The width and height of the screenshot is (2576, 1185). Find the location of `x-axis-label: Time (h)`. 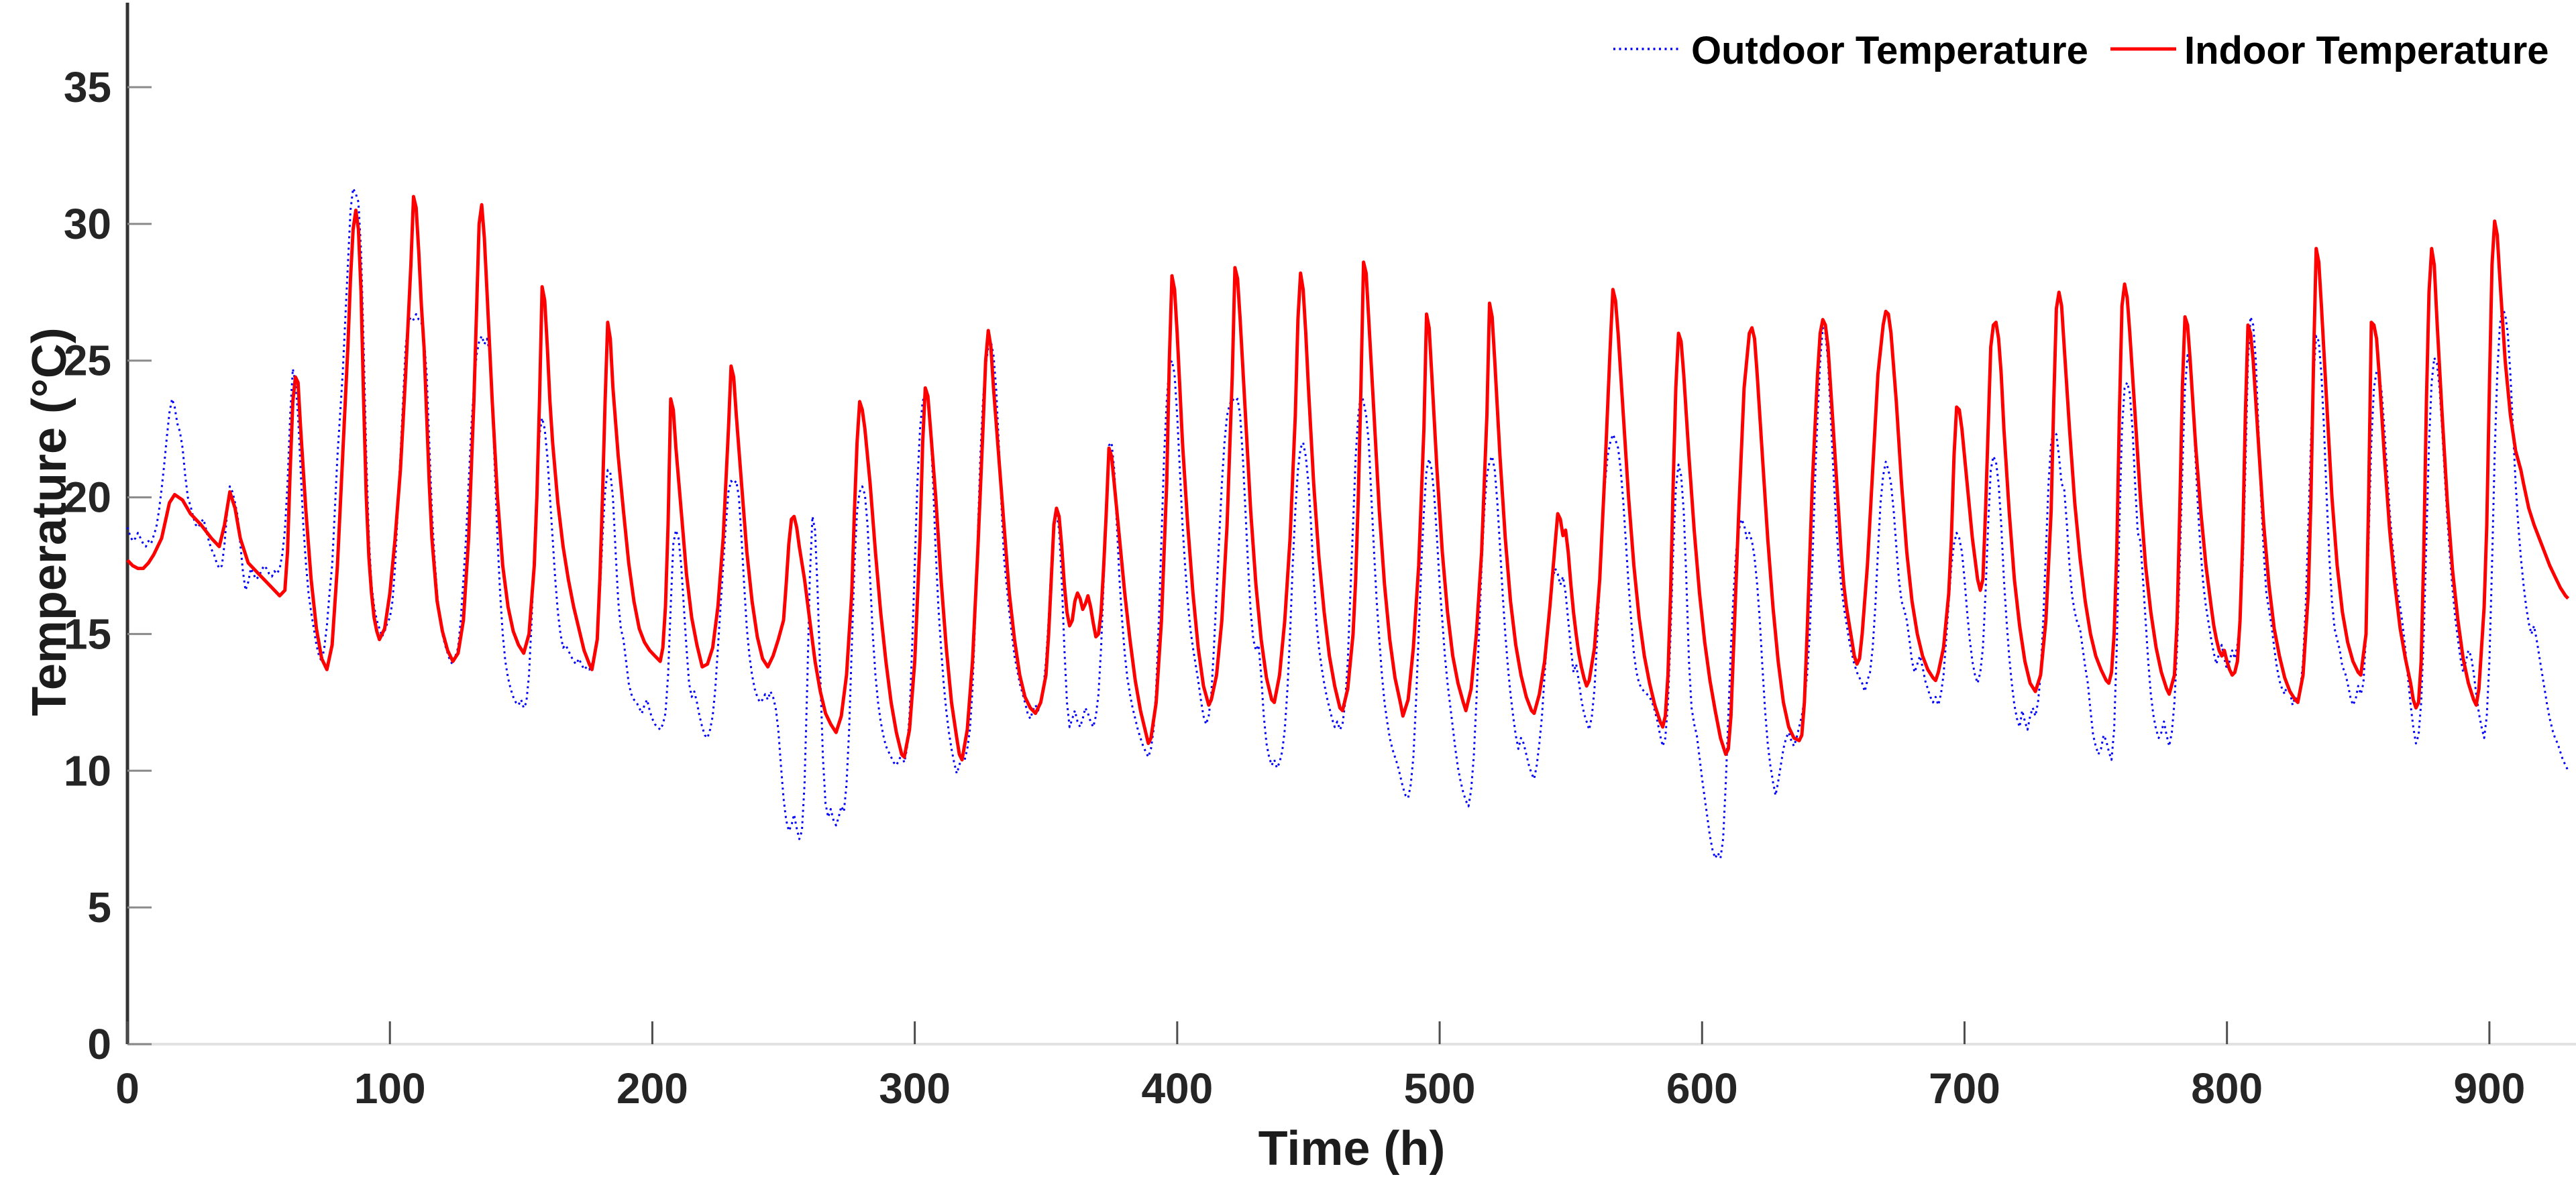

x-axis-label: Time (h) is located at coordinates (1352, 1149).